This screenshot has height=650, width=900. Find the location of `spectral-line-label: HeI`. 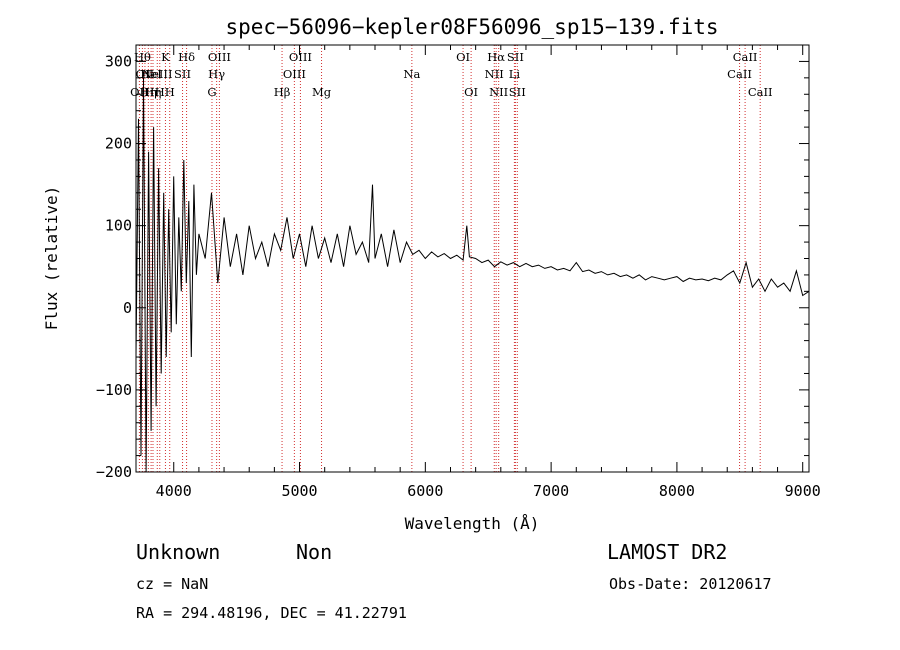

spectral-line-label: HeI is located at coordinates (150, 74).